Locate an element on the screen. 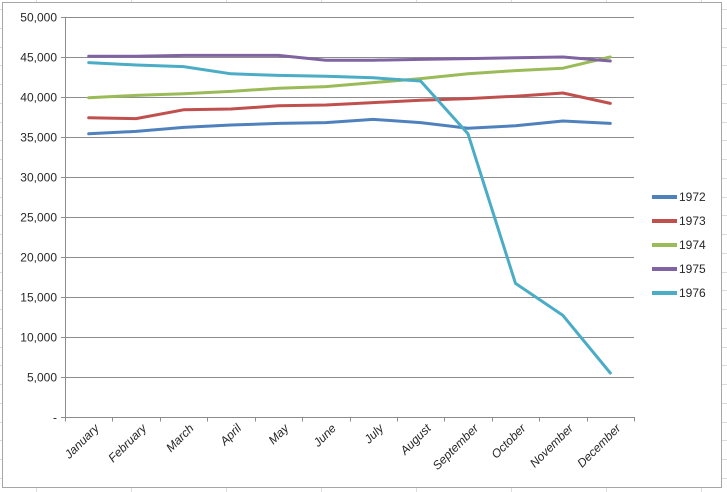 The width and height of the screenshot is (727, 492). legend-item-1973: 1973 is located at coordinates (679, 221).